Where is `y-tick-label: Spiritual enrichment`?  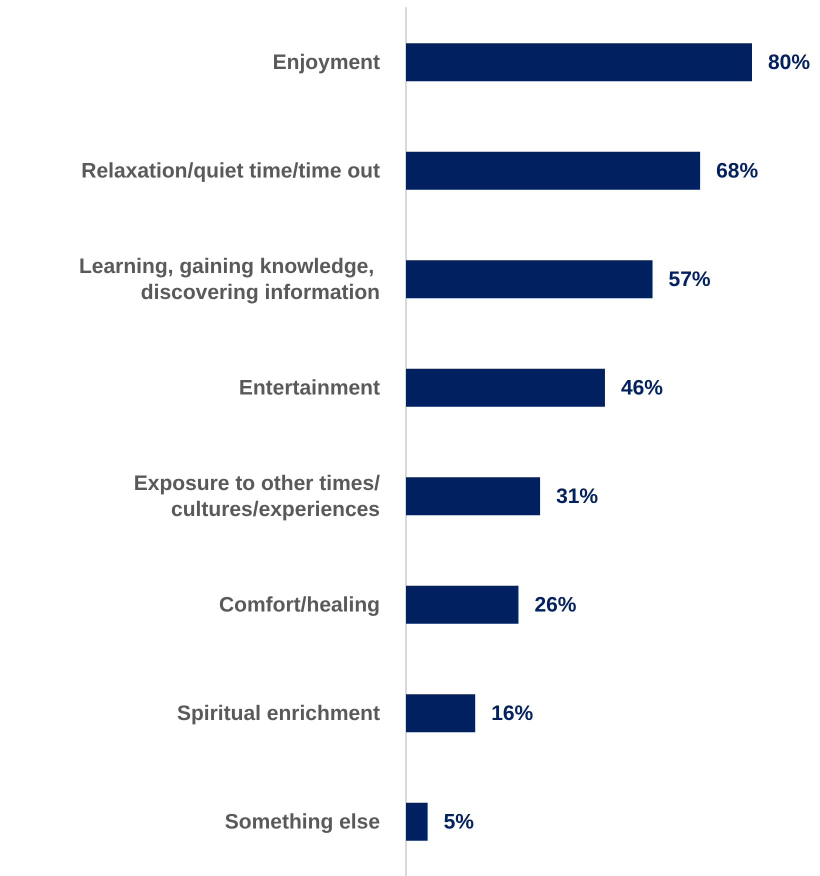 y-tick-label: Spiritual enrichment is located at coordinates (278, 713).